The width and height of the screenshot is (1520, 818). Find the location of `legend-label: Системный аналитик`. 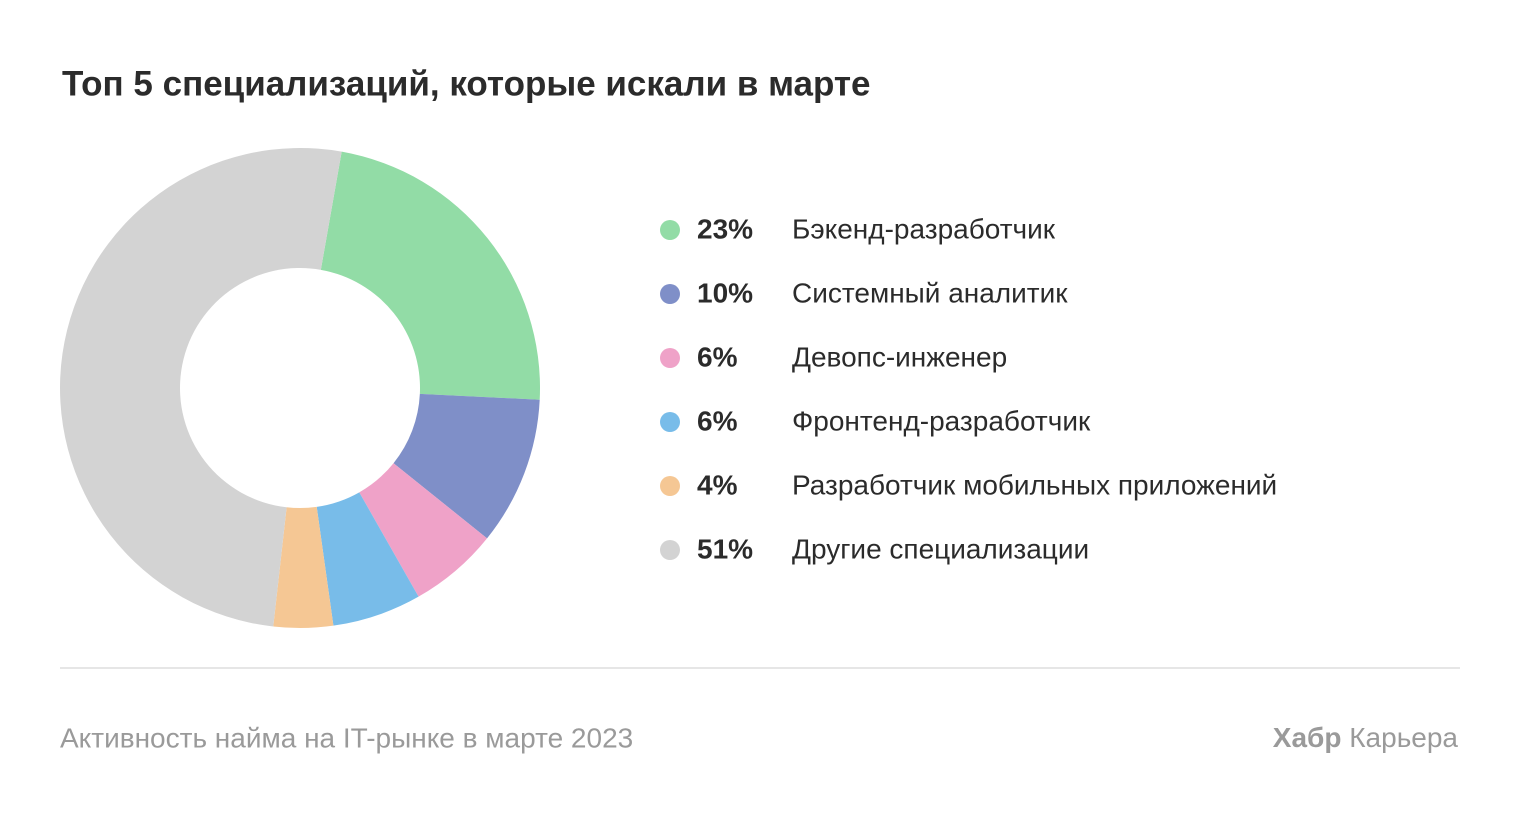

legend-label: Системный аналитик is located at coordinates (930, 292).